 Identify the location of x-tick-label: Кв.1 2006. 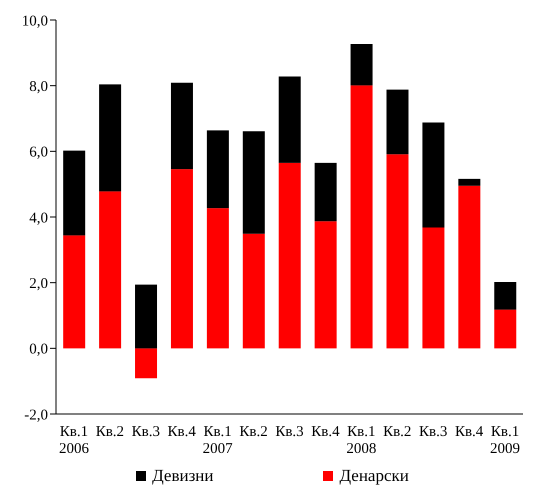
(74, 440).